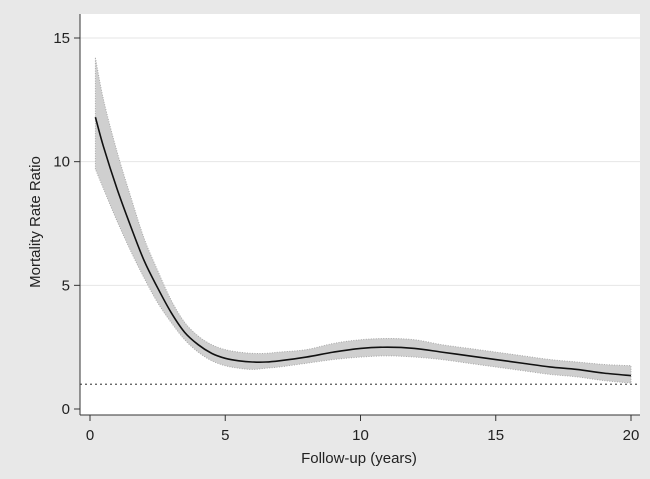 Image resolution: width=650 pixels, height=479 pixels. What do you see at coordinates (225, 435) in the screenshot?
I see `x-tick-label: 5` at bounding box center [225, 435].